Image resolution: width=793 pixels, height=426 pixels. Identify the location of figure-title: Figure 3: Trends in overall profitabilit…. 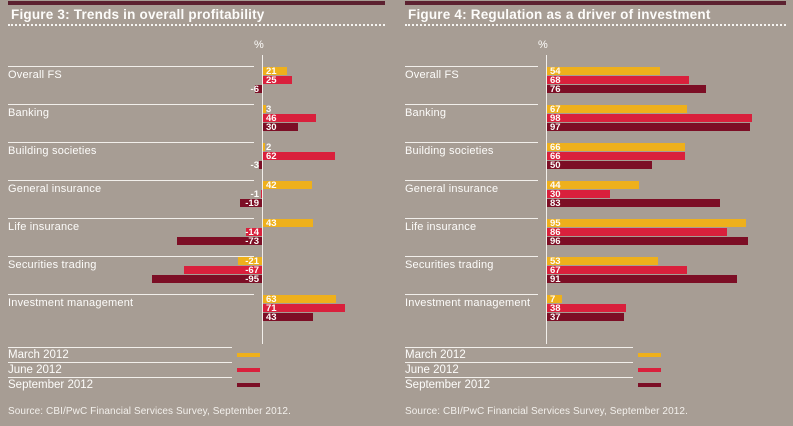
(138, 14).